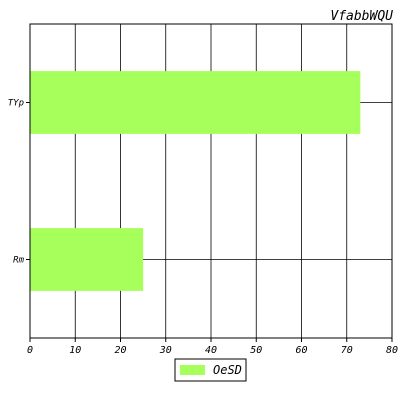 This screenshot has width=408, height=408. Describe the element at coordinates (211, 350) in the screenshot. I see `x-tick-label: 40` at that location.